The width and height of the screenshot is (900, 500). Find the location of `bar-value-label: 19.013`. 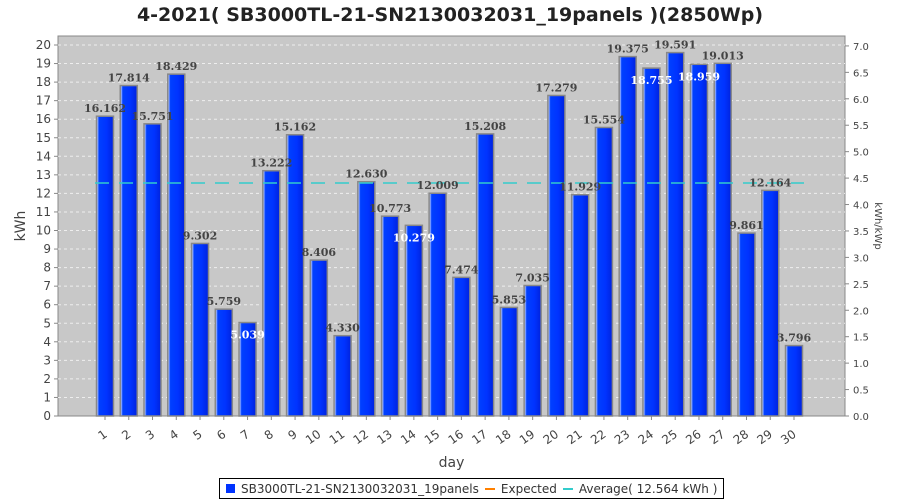

bar-value-label: 19.013 is located at coordinates (723, 55).